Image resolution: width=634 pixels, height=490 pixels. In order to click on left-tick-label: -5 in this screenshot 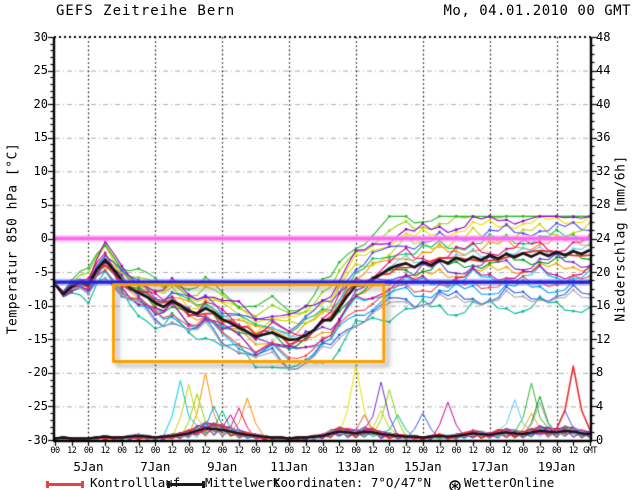, I will do `click(40, 271)`.